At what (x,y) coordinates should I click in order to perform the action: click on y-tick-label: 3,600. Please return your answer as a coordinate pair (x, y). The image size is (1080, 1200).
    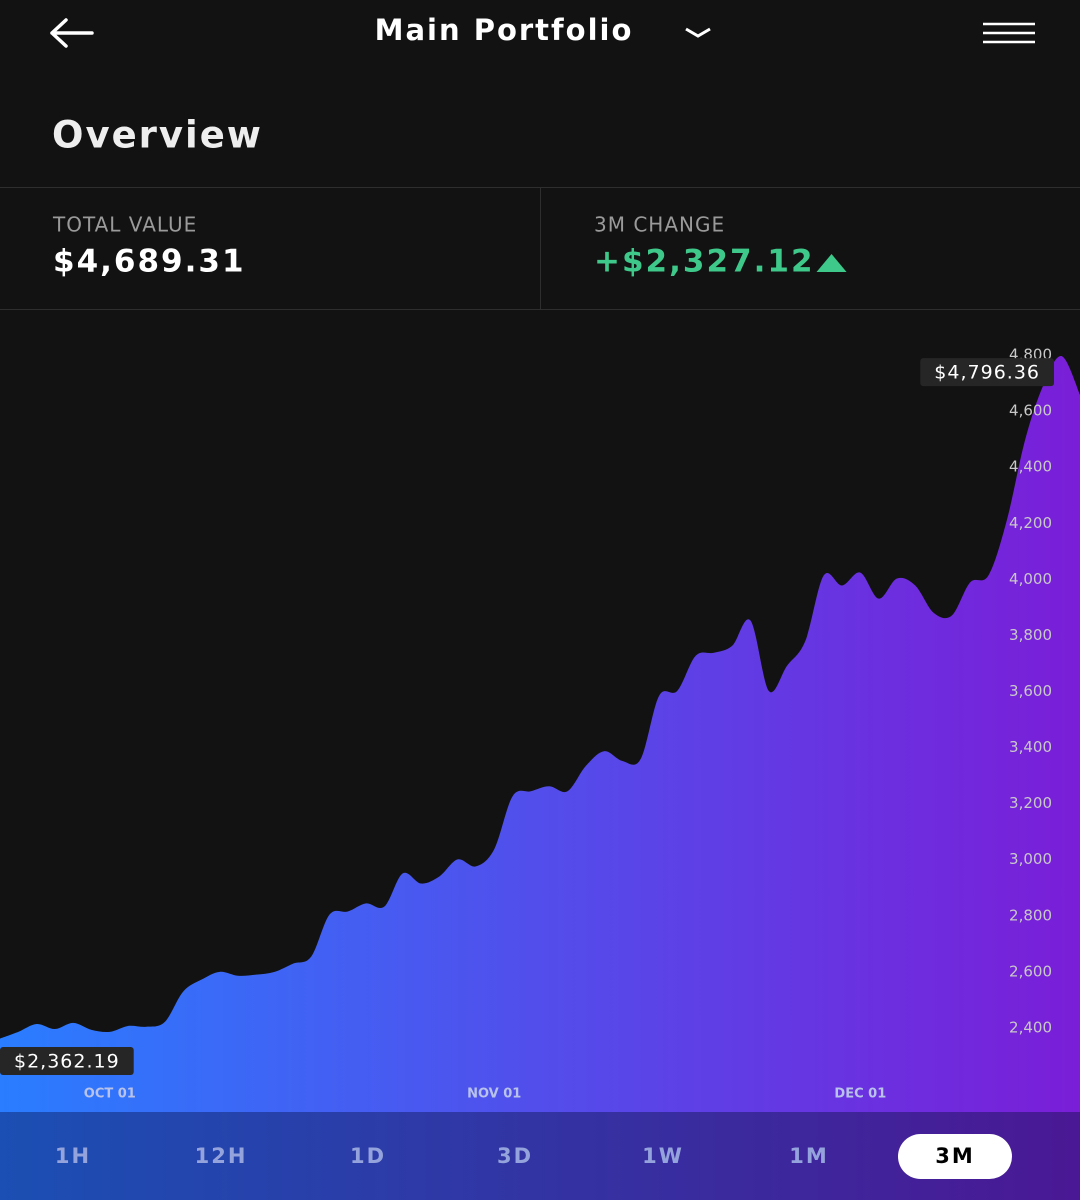
    Looking at the image, I should click on (1030, 691).